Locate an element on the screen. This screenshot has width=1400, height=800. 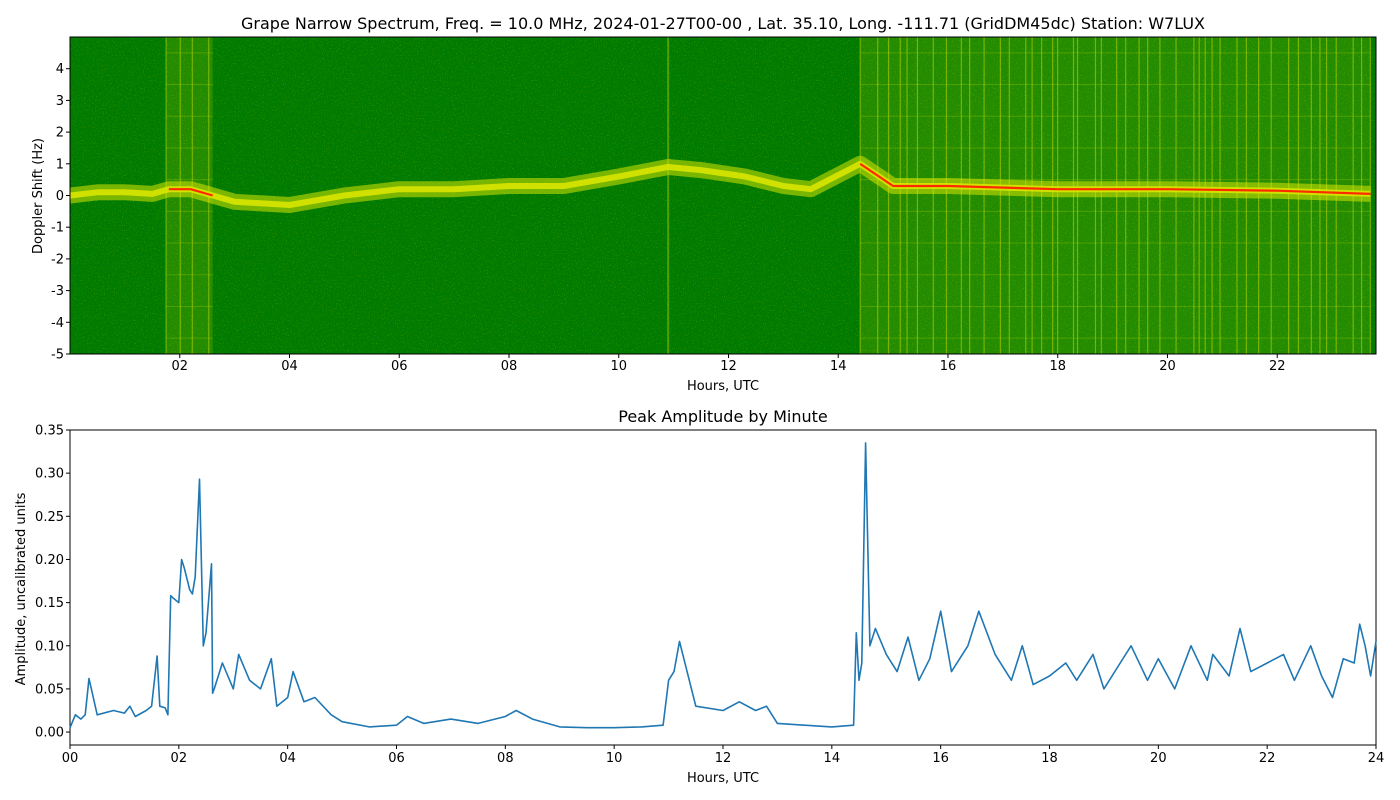
spectrogram-x-tick-label: 12 is located at coordinates (728, 366).